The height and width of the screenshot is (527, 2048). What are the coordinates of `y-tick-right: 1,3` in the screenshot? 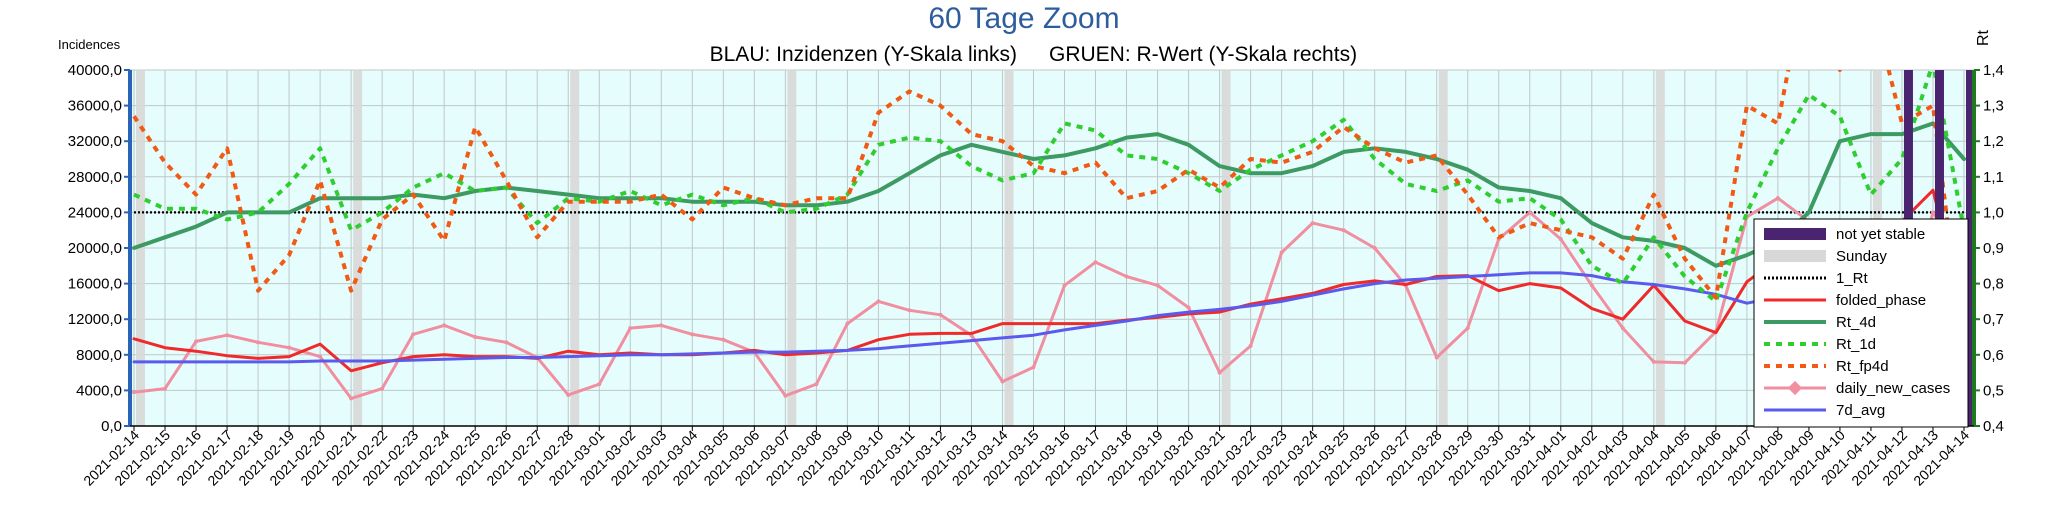 It's located at (1993, 106).